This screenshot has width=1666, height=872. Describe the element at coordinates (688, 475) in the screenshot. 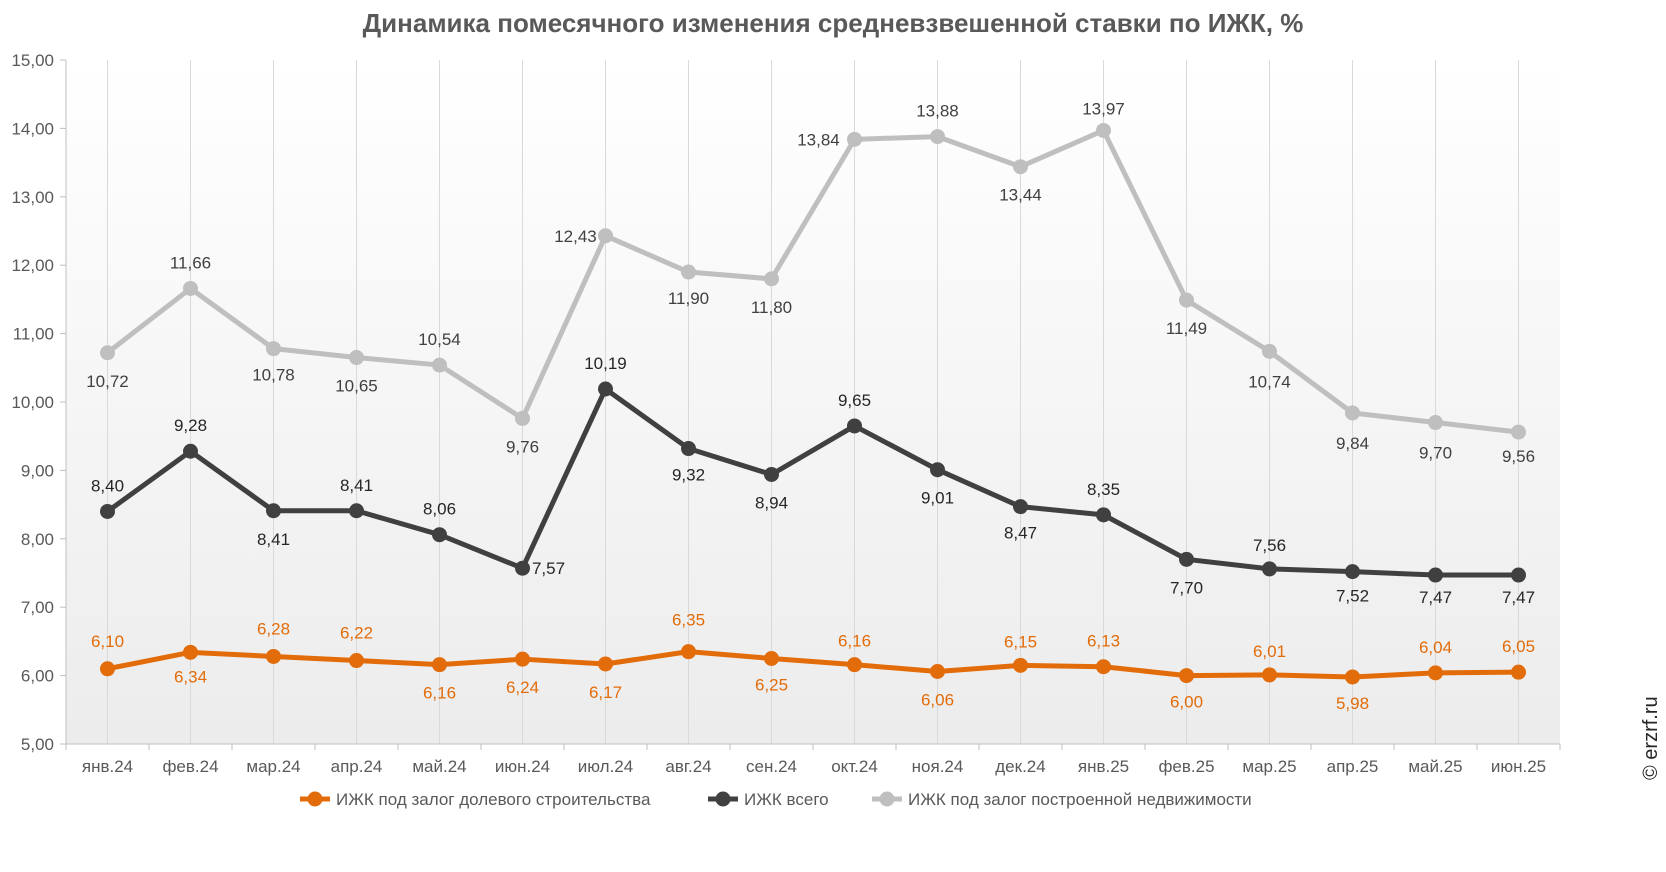

I see `data-label: 9,32` at that location.